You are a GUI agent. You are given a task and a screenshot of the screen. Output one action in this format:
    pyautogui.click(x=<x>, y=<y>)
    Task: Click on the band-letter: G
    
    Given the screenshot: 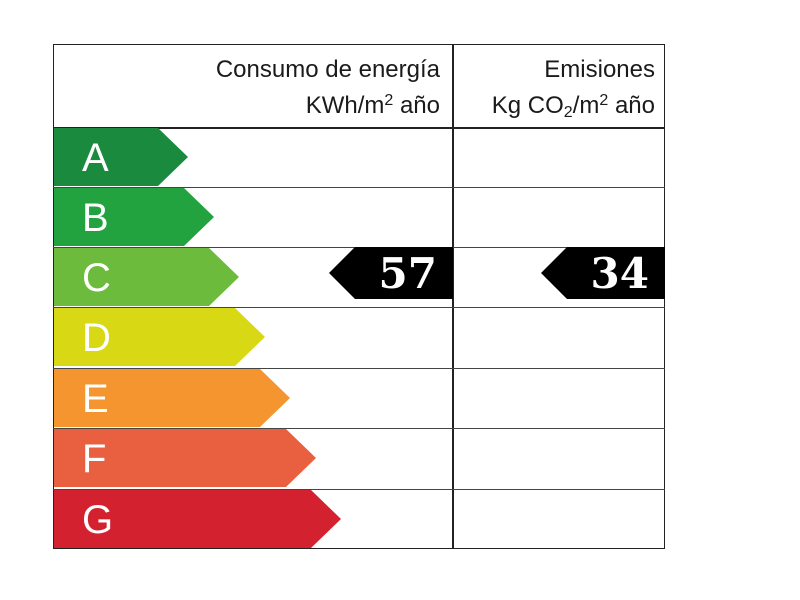 What is the action you would take?
    pyautogui.click(x=98, y=520)
    